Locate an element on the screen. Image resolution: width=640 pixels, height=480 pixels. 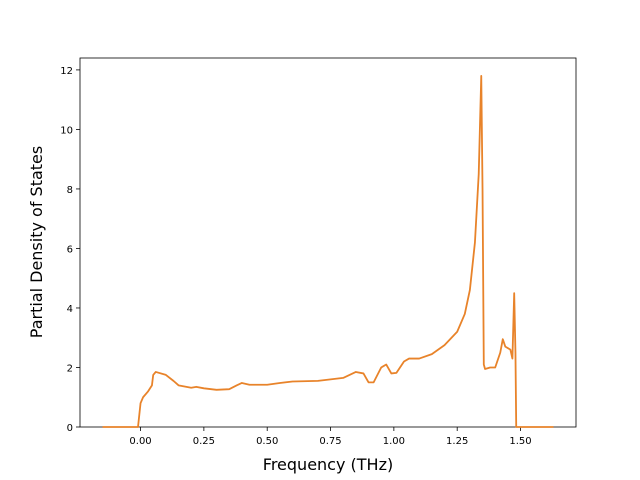
x-tick-label: 1.50 is located at coordinates (520, 441).